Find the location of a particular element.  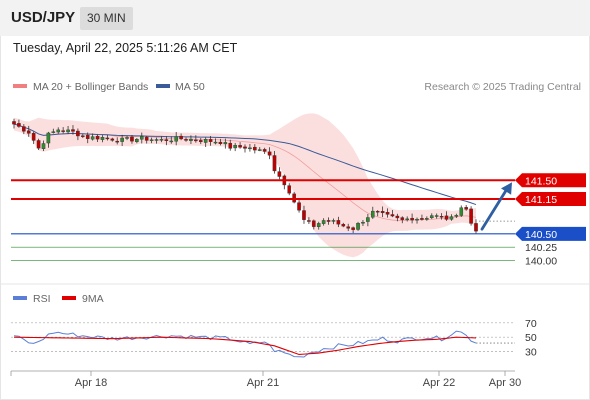

x-tick-label: Apr 18 is located at coordinates (91, 383).